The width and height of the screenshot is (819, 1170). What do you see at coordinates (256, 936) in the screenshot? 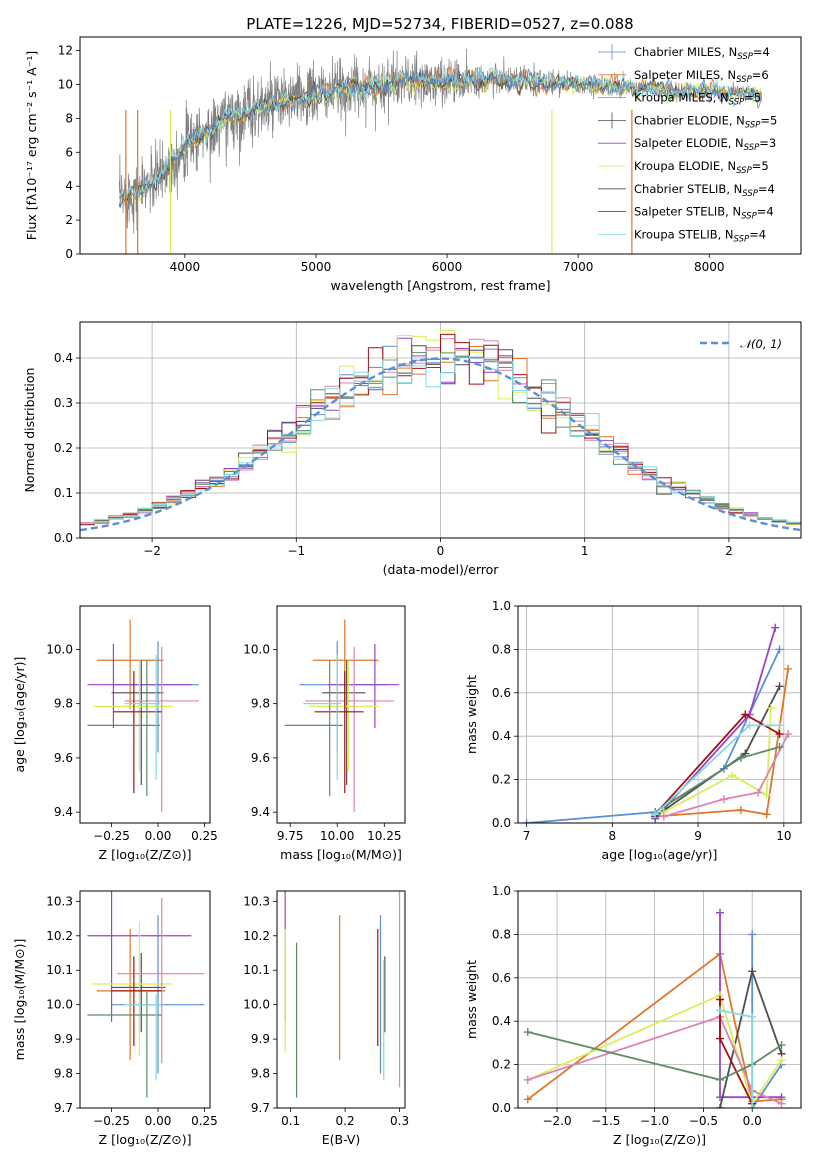
I see `y-tick-label: 10.2` at bounding box center [256, 936].